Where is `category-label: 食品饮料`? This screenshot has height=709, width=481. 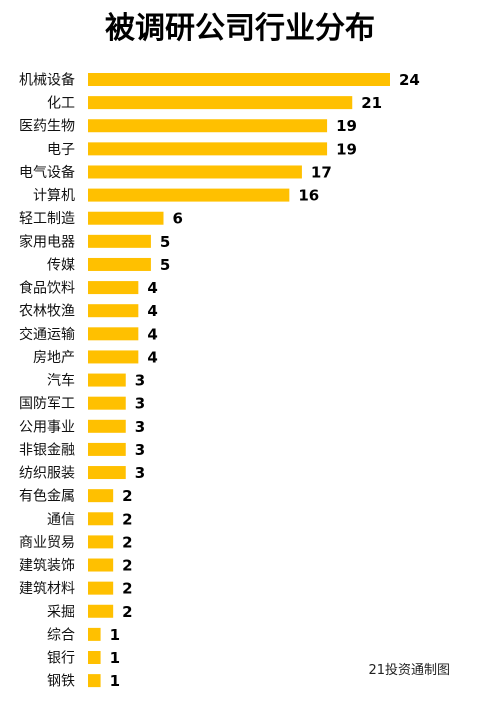 category-label: 食品饮料 is located at coordinates (47, 288).